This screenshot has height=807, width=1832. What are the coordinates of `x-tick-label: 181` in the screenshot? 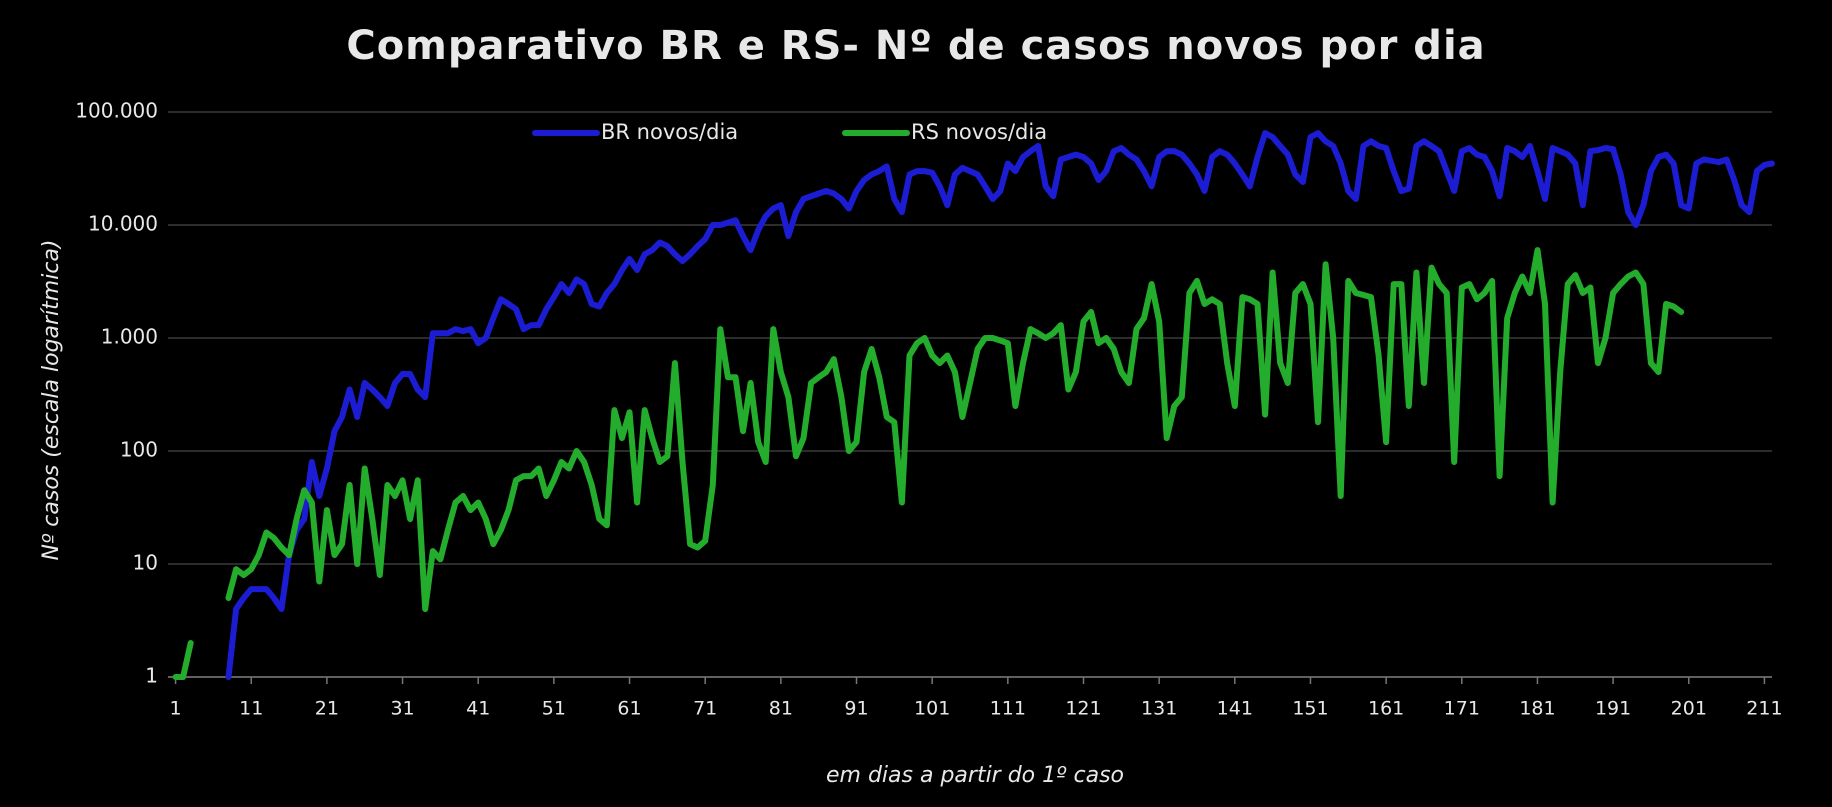 It's located at (1537, 709).